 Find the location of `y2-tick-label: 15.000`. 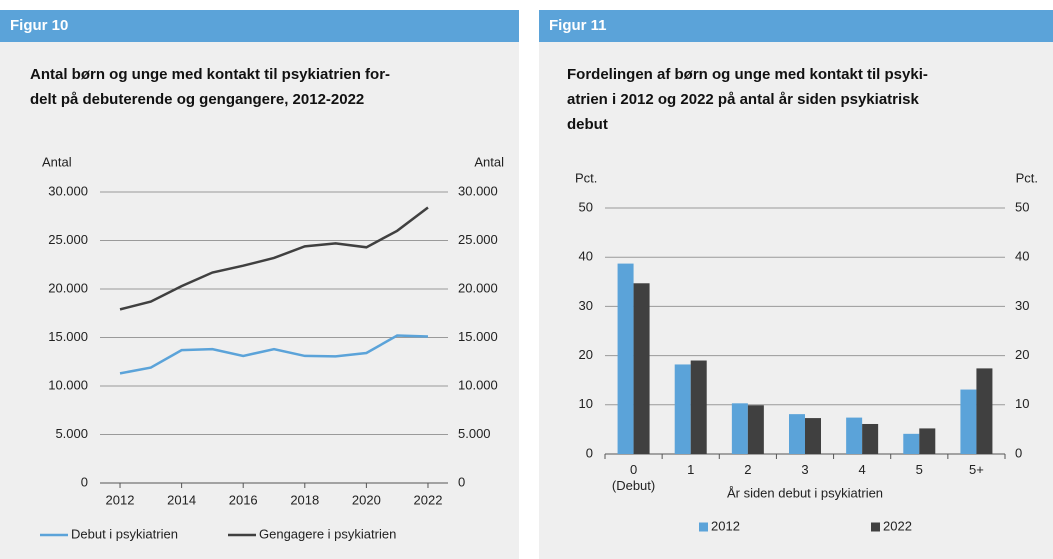

y2-tick-label: 15.000 is located at coordinates (478, 336).